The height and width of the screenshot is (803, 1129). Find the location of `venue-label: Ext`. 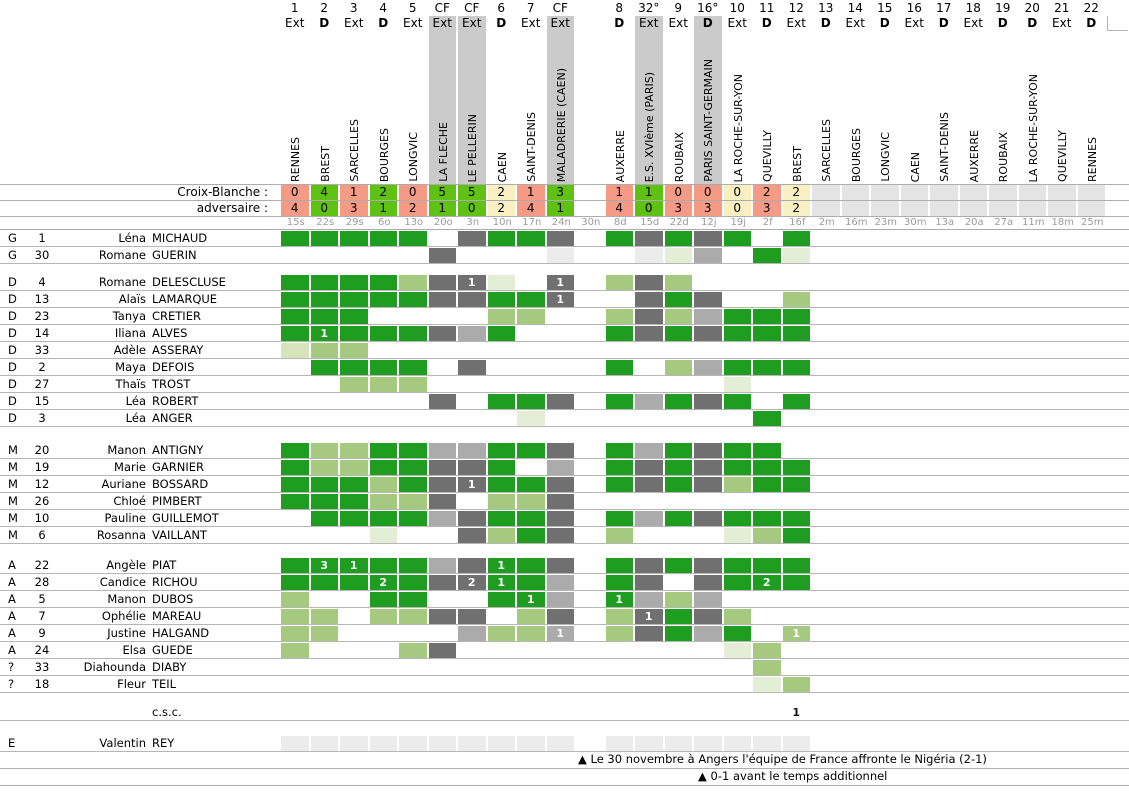

venue-label: Ext is located at coordinates (973, 23).